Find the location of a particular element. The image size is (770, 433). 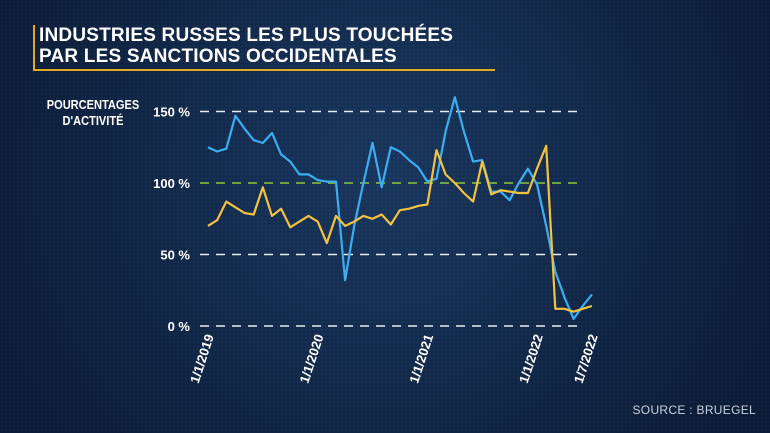

y-tick-label: 0 % is located at coordinates (179, 326).